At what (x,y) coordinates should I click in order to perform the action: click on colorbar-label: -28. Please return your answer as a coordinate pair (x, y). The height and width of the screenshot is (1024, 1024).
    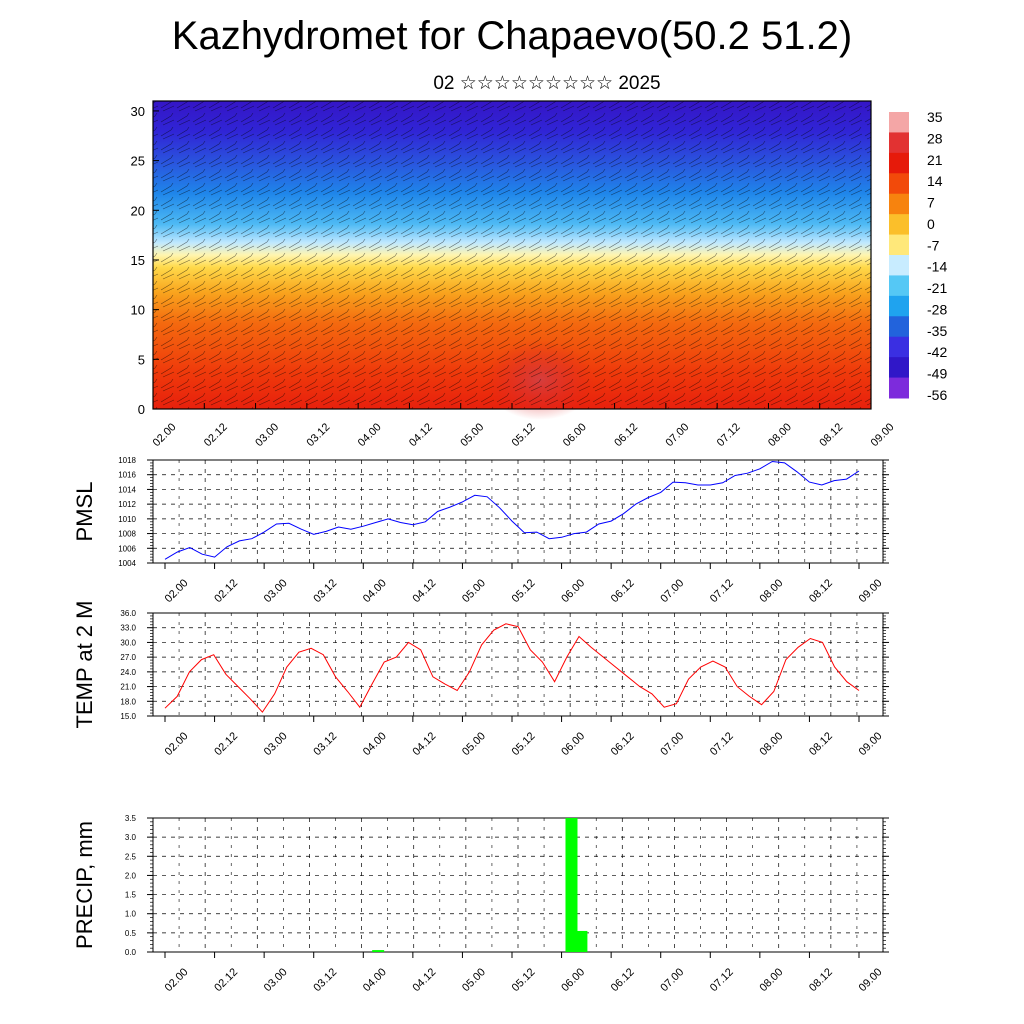
    Looking at the image, I should click on (937, 309).